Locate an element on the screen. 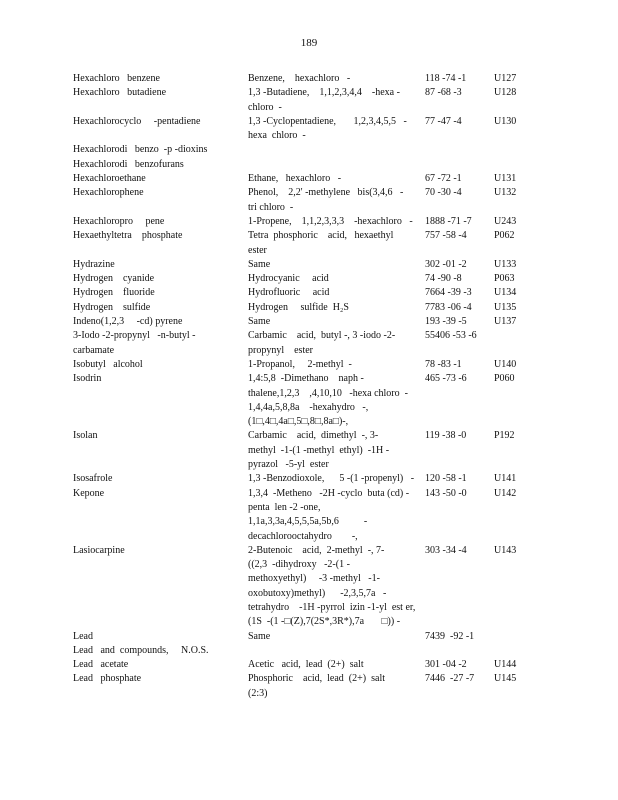  synonym-line: (1S -(1 -□(Z),7(2S*,3R*),7a □)) - is located at coordinates (324, 622).